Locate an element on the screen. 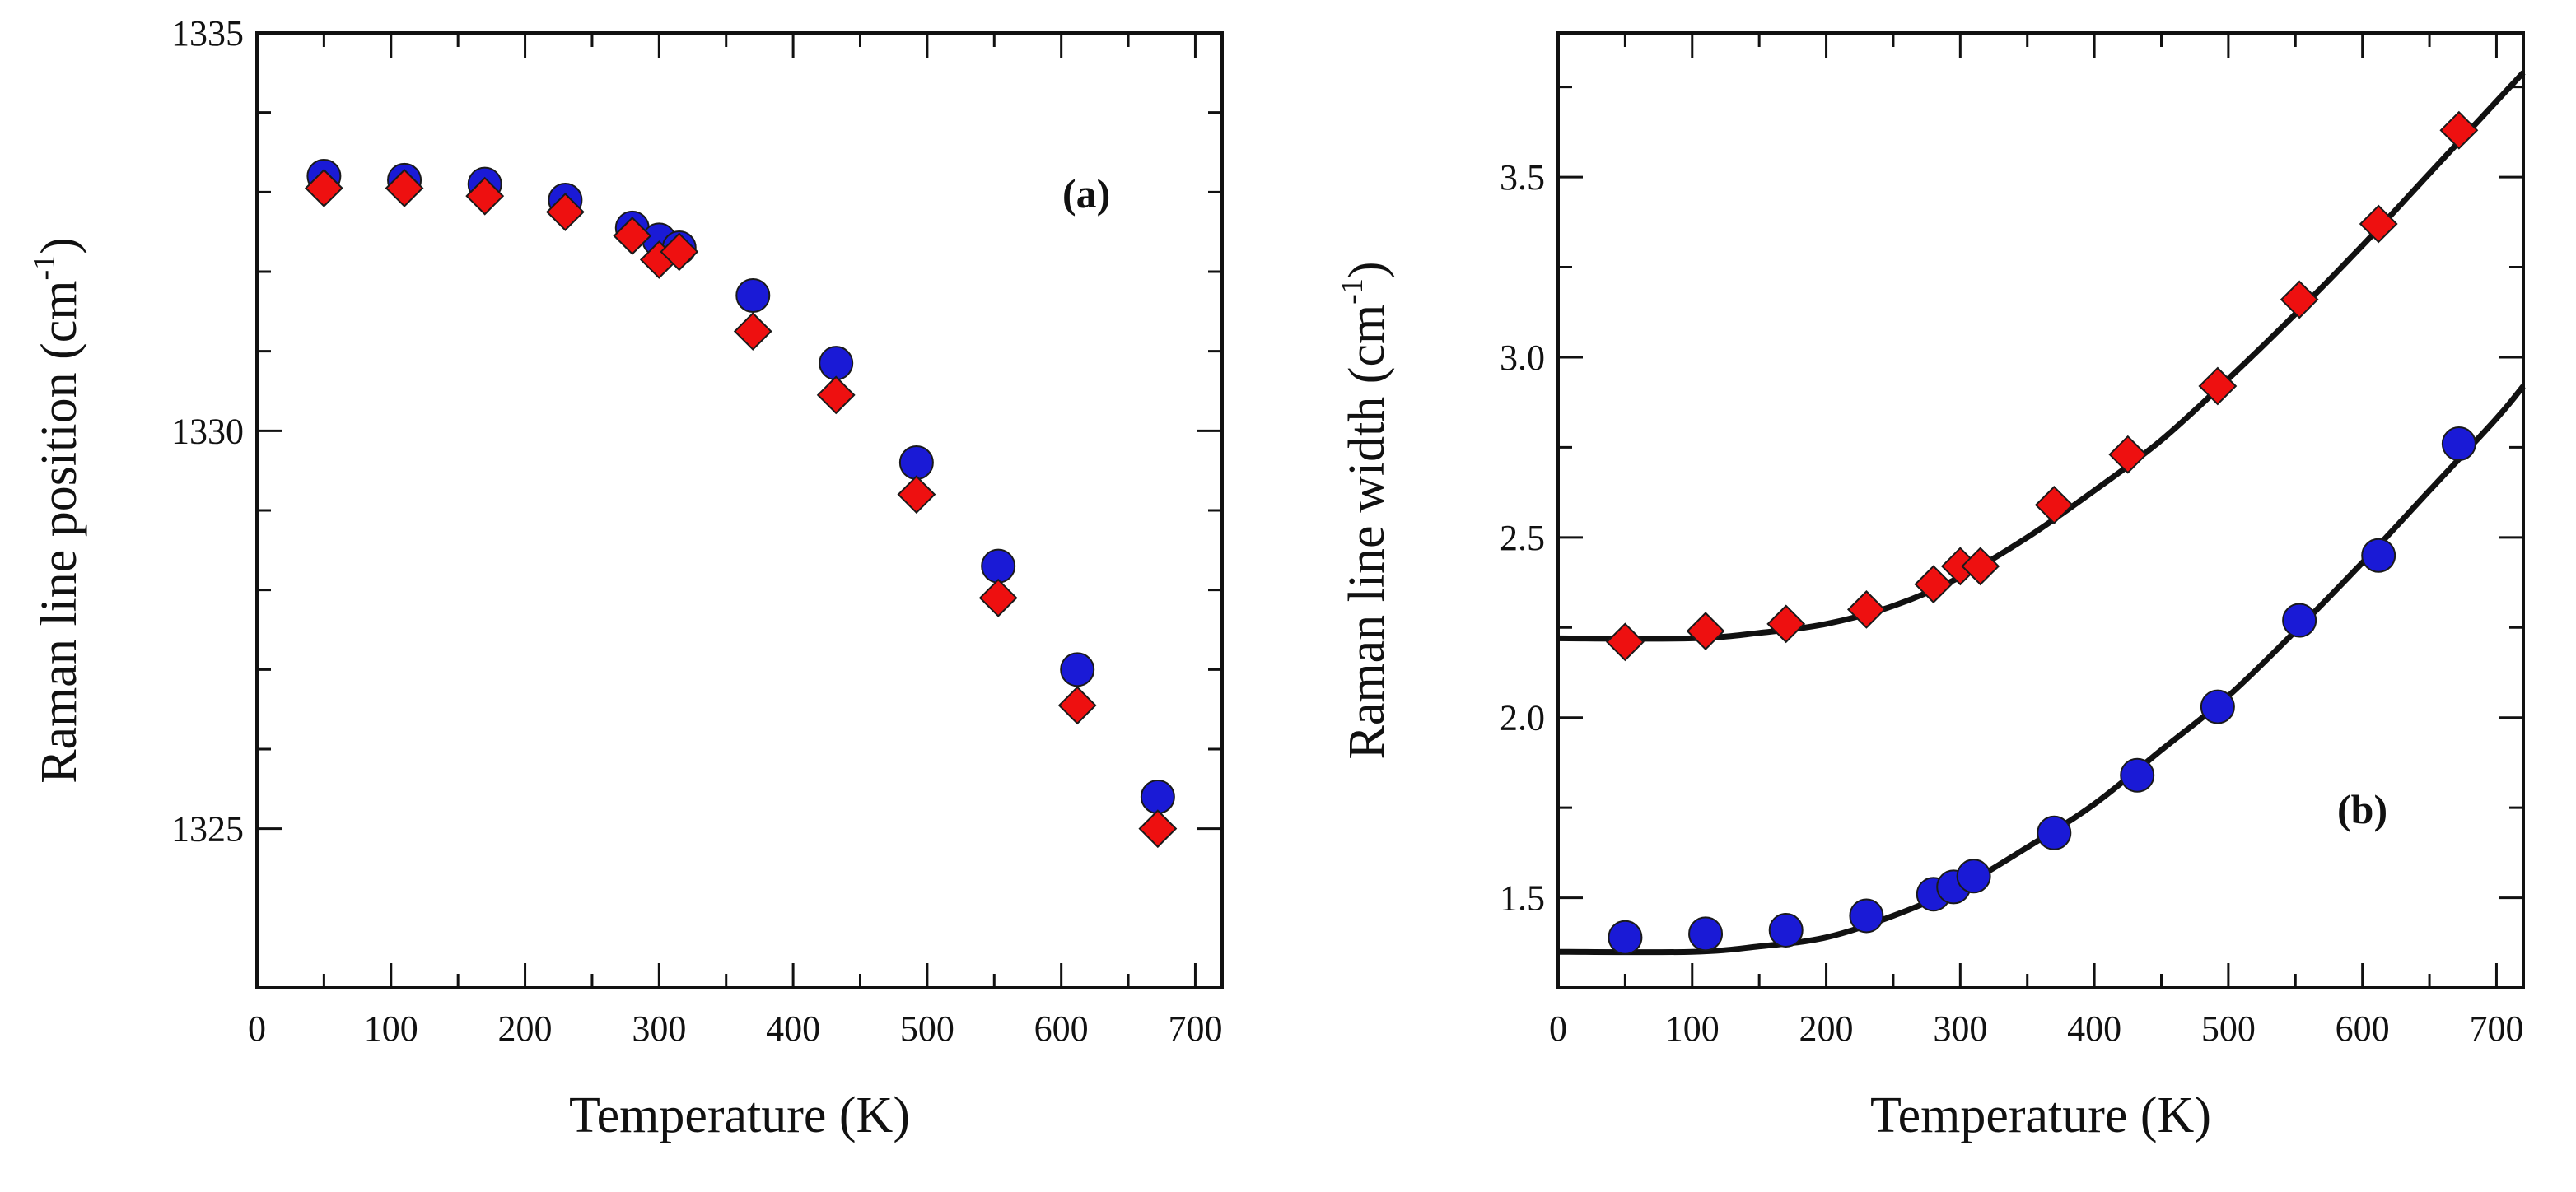 The image size is (2576, 1192). y-tick-label-3.5: 3.5 is located at coordinates (1522, 177).